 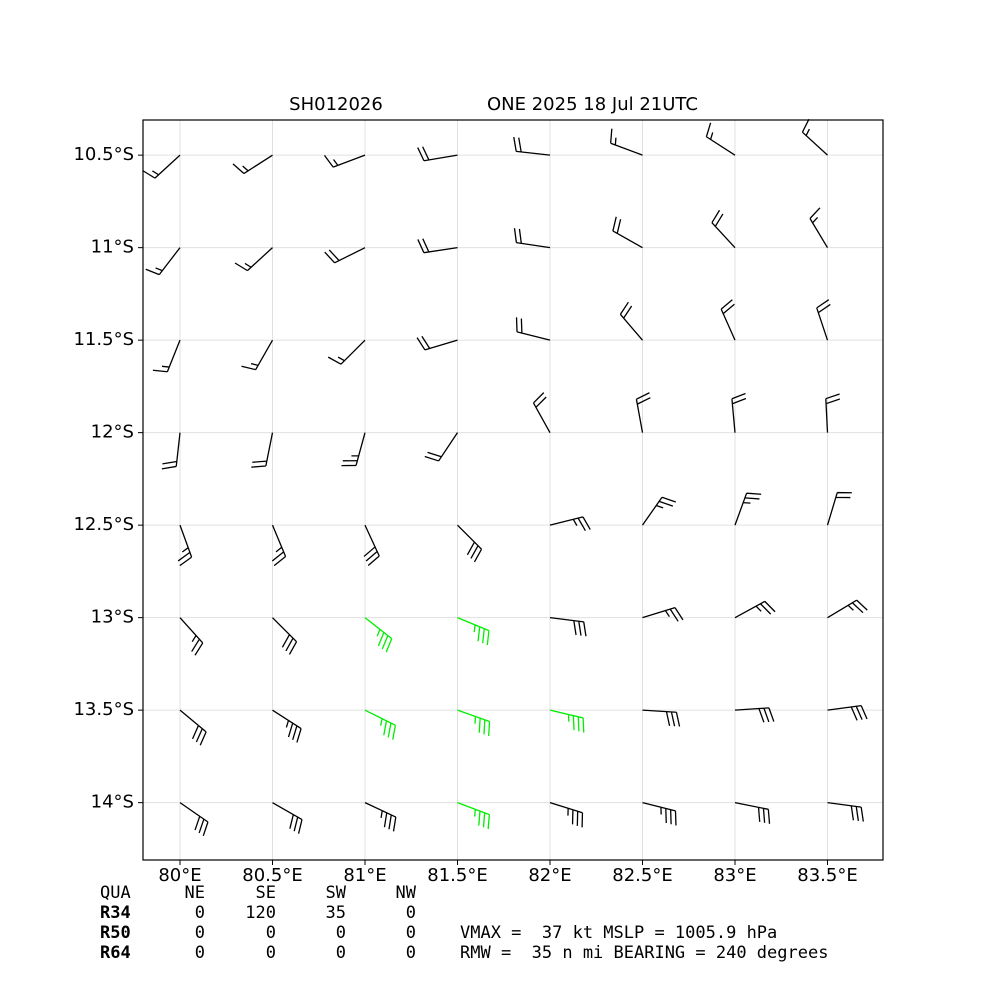 I want to click on x-tick-label: 81°E, so click(x=364, y=875).